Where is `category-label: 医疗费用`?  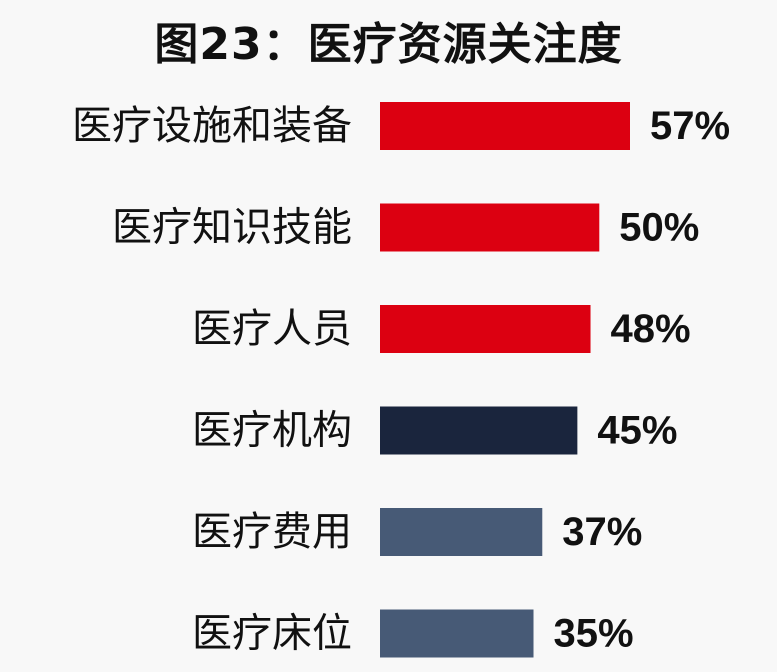 category-label: 医疗费用 is located at coordinates (272, 532).